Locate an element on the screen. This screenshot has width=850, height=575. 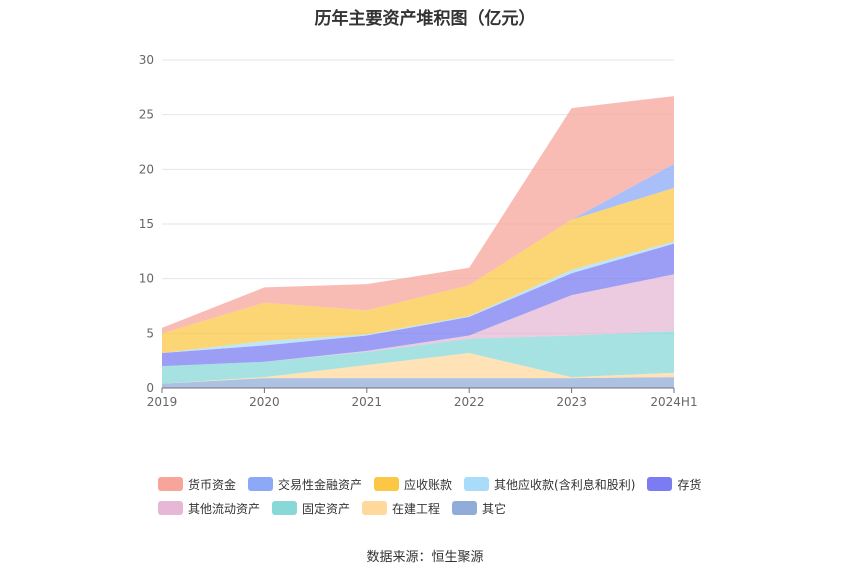
legend-item: 在建工程 is located at coordinates (401, 508).